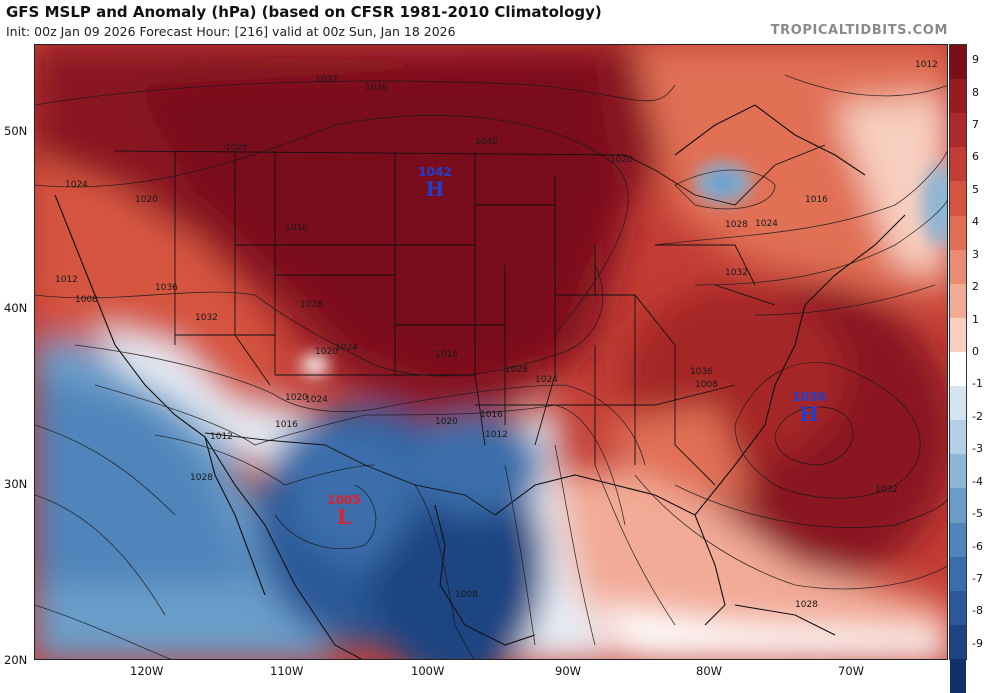  What do you see at coordinates (344, 517) in the screenshot?
I see `low-pressure-symbol: L` at bounding box center [344, 517].